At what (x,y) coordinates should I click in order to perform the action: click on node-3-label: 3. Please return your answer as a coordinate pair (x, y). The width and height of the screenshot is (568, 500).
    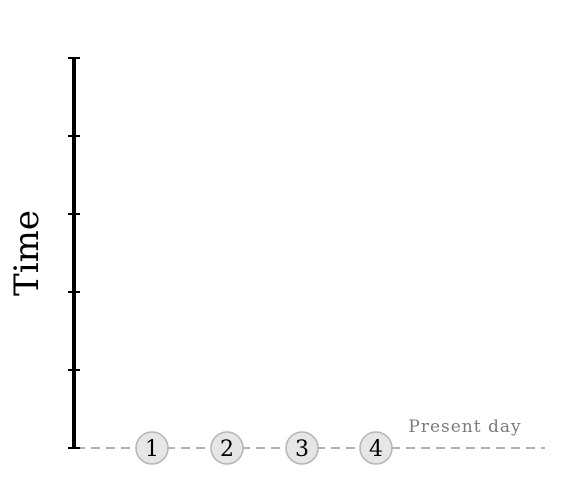
    Looking at the image, I should click on (302, 449).